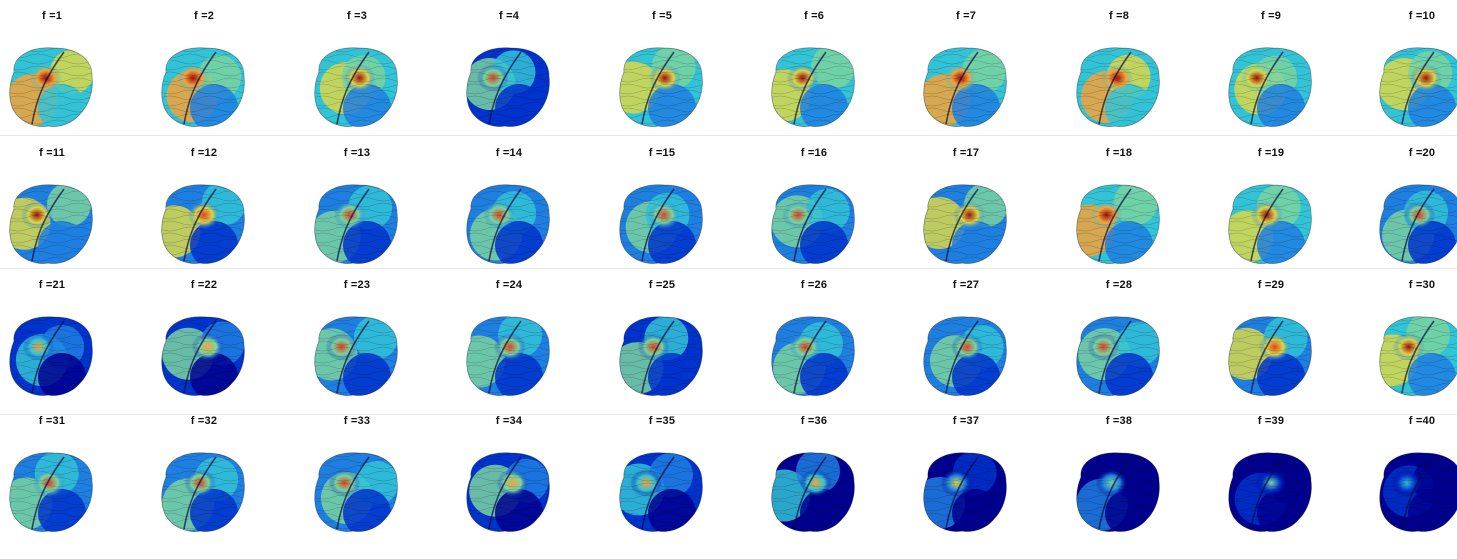 This screenshot has height=559, width=1457. I want to click on frame-label: f =13, so click(357, 153).